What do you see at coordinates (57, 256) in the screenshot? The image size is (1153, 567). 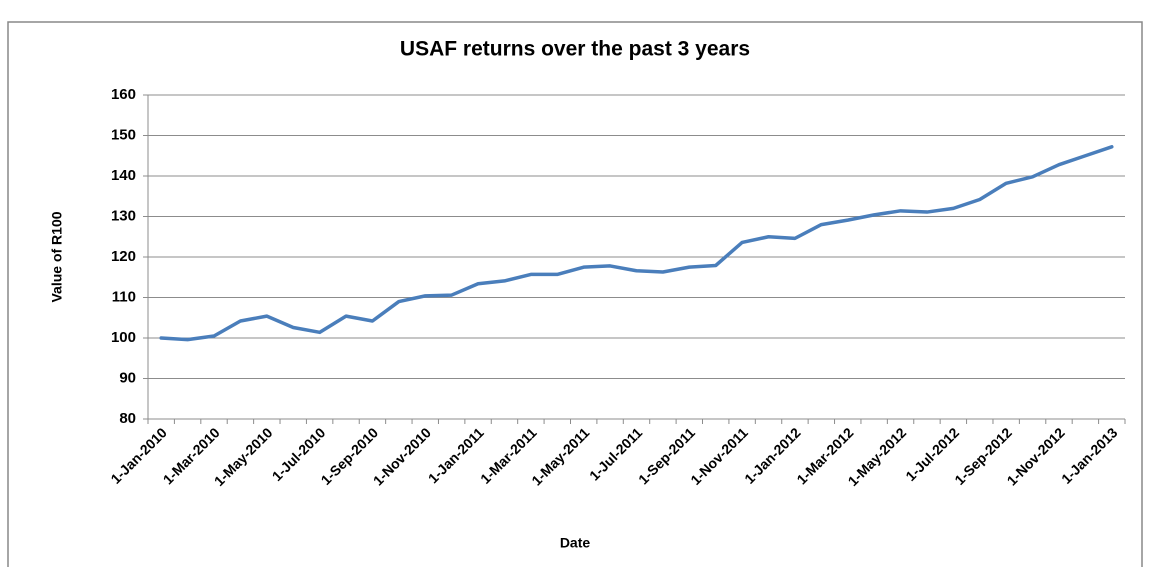 I see `y-axis-label: Value of R100` at bounding box center [57, 256].